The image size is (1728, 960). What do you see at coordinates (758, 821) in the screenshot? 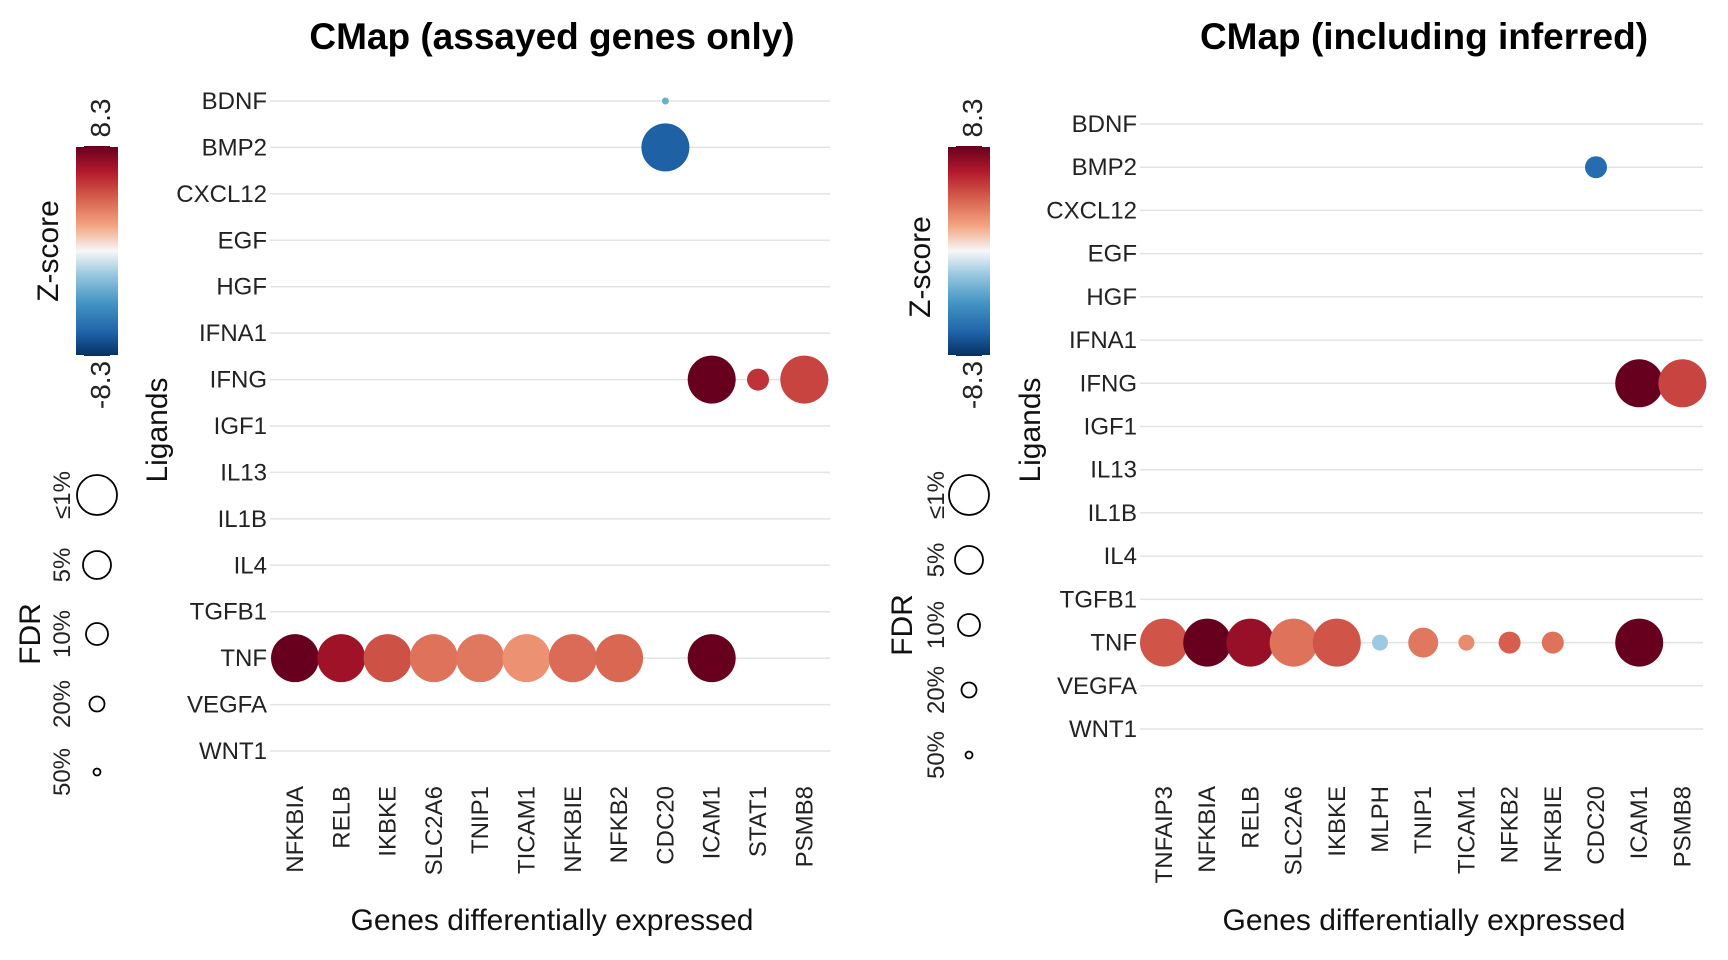
I see `x-tick-label: STAT1` at bounding box center [758, 821].